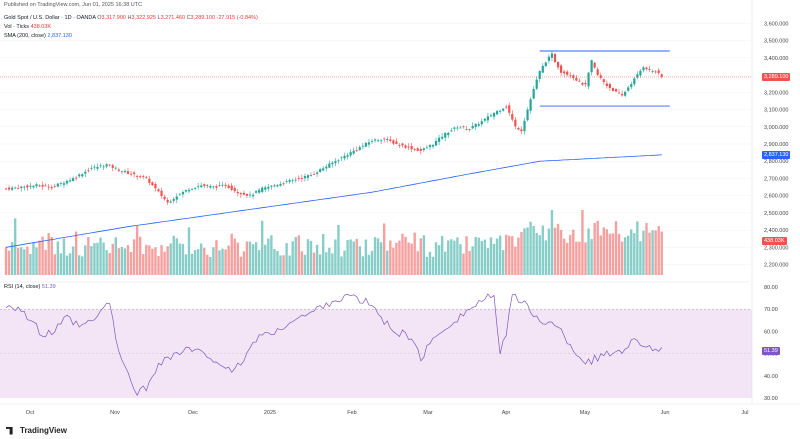  What do you see at coordinates (143, 18) in the screenshot?
I see `high-value: 3,322.925` at bounding box center [143, 18].